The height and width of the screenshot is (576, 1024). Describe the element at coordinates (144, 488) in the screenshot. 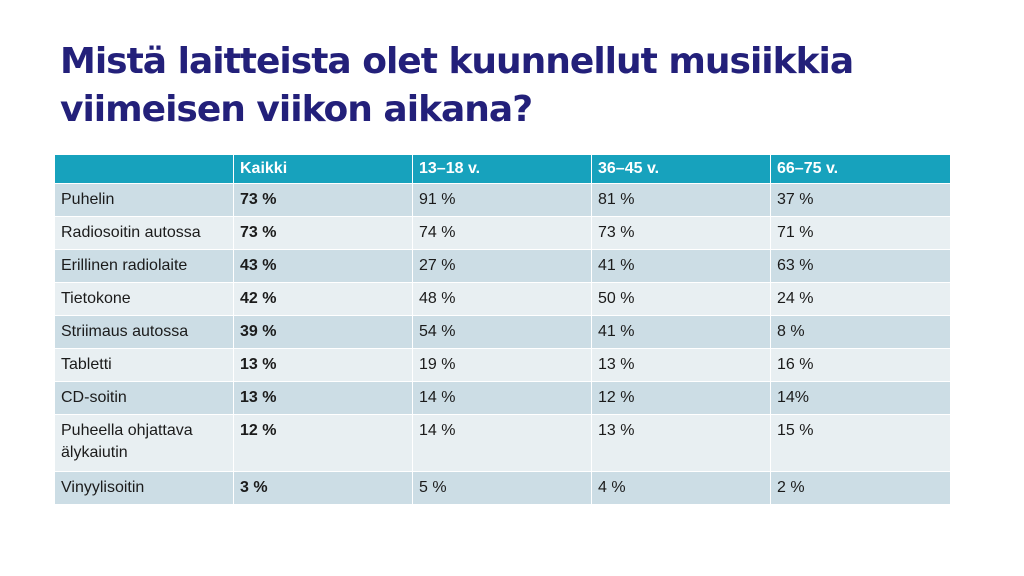

I see `device-cell: Vinyylisoitin` at that location.